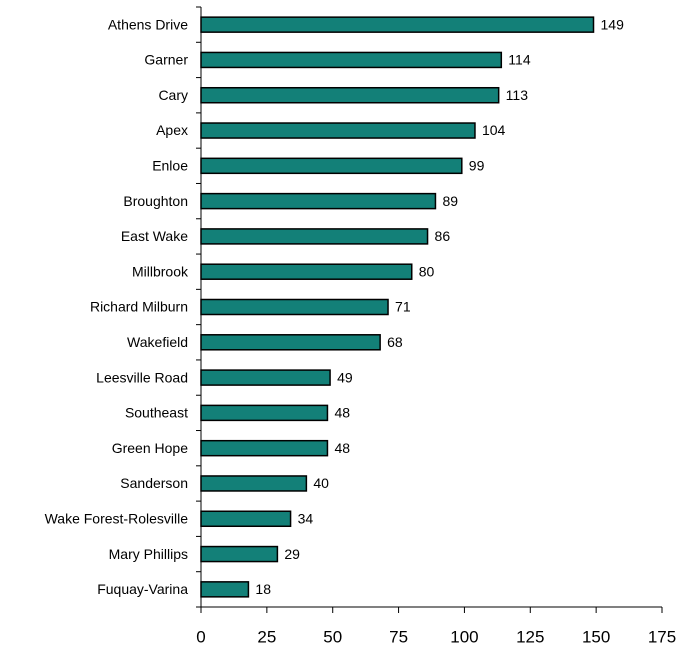  Describe the element at coordinates (148, 24) in the screenshot. I see `y-tick-label: Athens Drive` at that location.